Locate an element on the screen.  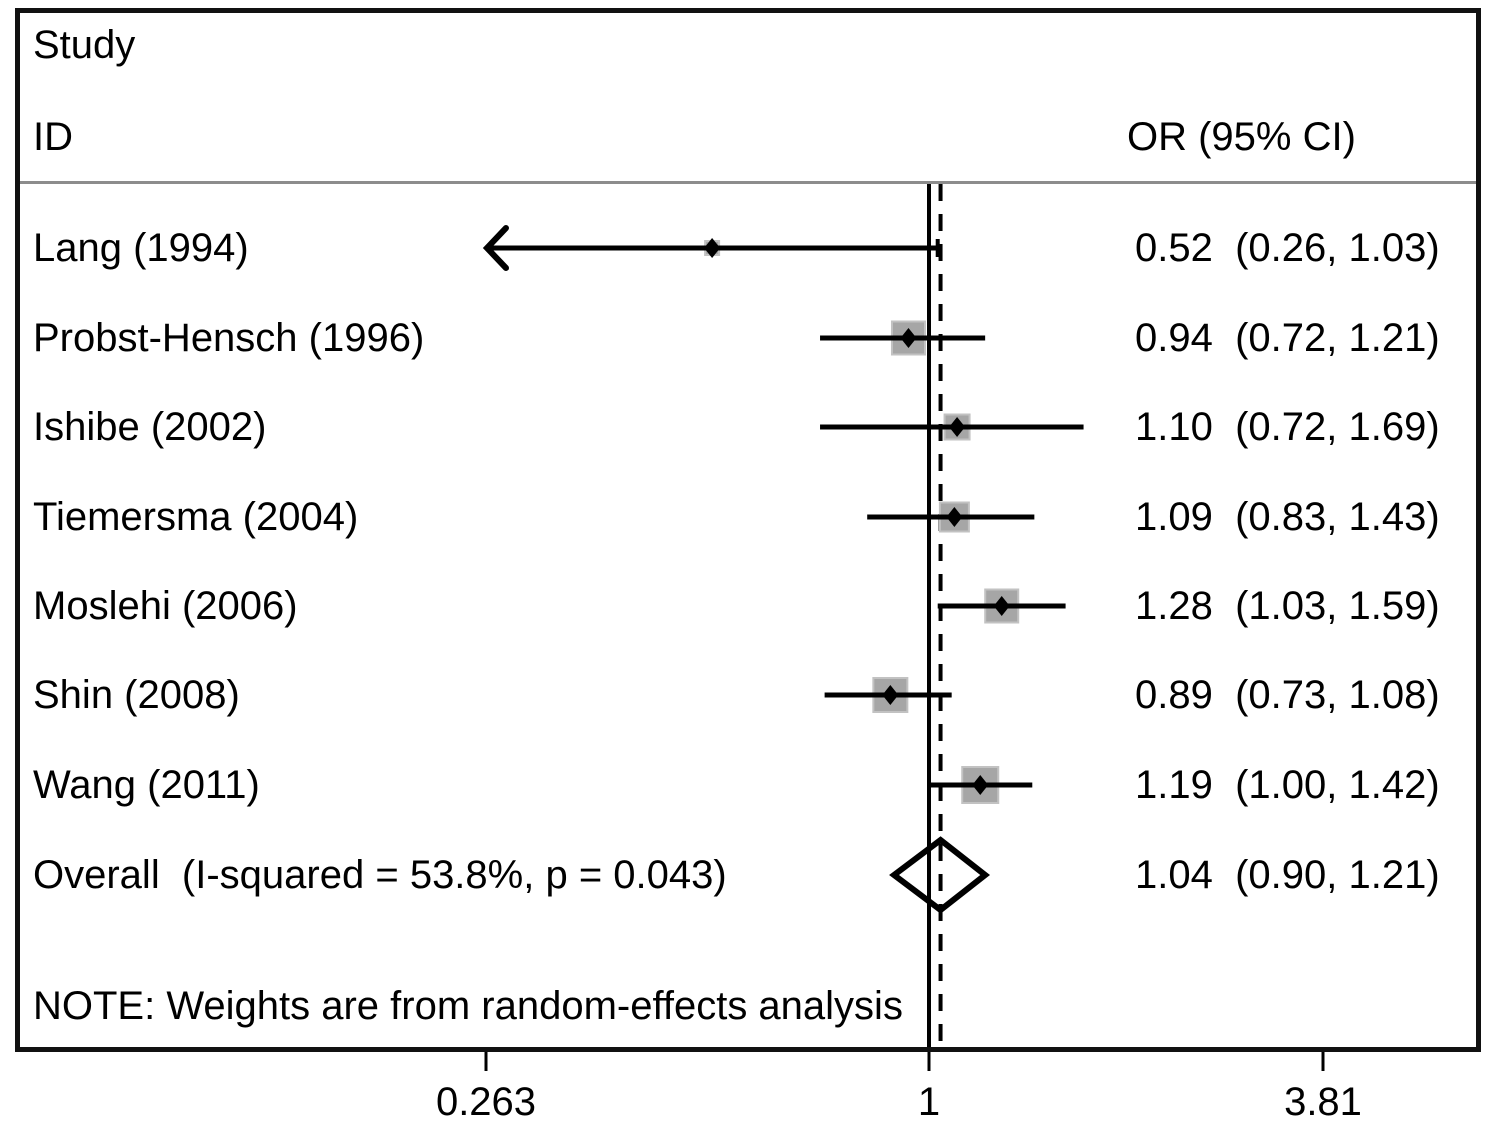
or-ci-value: 0.89 (0.73, 1.08) is located at coordinates (1287, 695).